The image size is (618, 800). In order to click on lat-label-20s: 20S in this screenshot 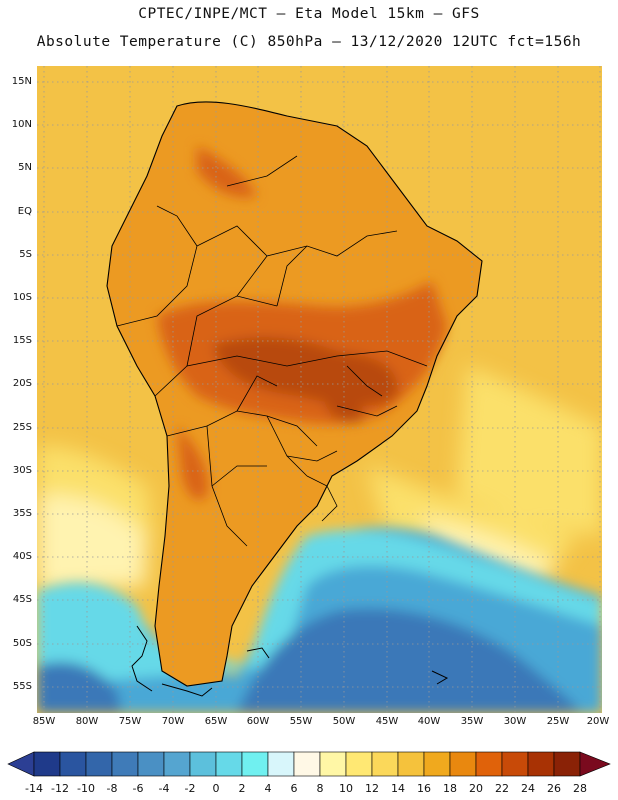, I will do `click(22, 383)`.